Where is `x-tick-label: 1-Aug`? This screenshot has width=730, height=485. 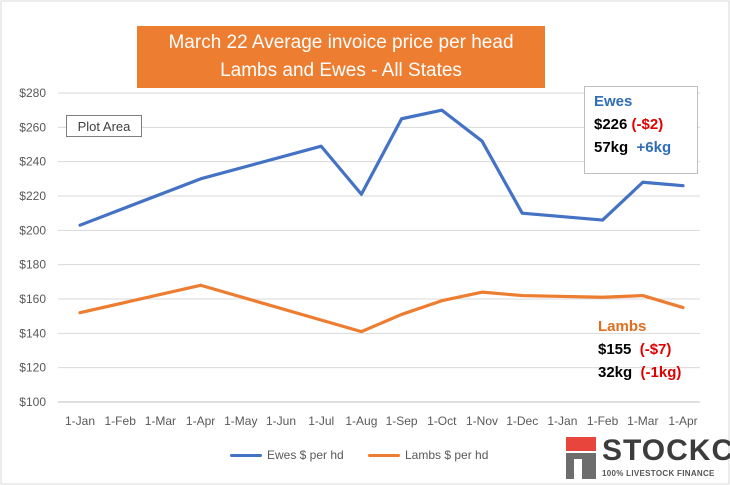 x-tick-label: 1-Aug is located at coordinates (361, 421).